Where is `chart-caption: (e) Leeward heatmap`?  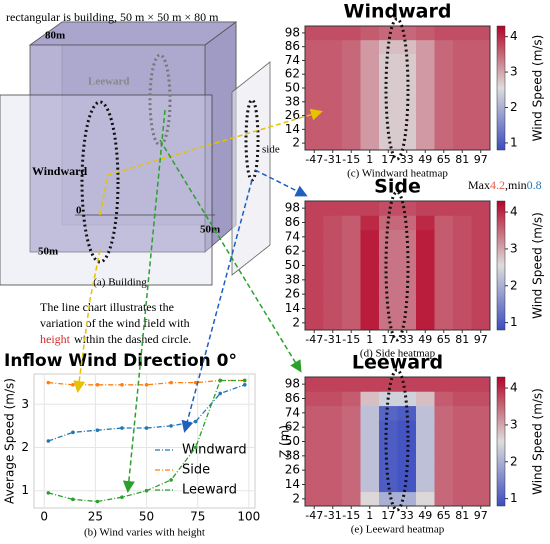
chart-caption: (e) Leeward heatmap is located at coordinates (398, 530).